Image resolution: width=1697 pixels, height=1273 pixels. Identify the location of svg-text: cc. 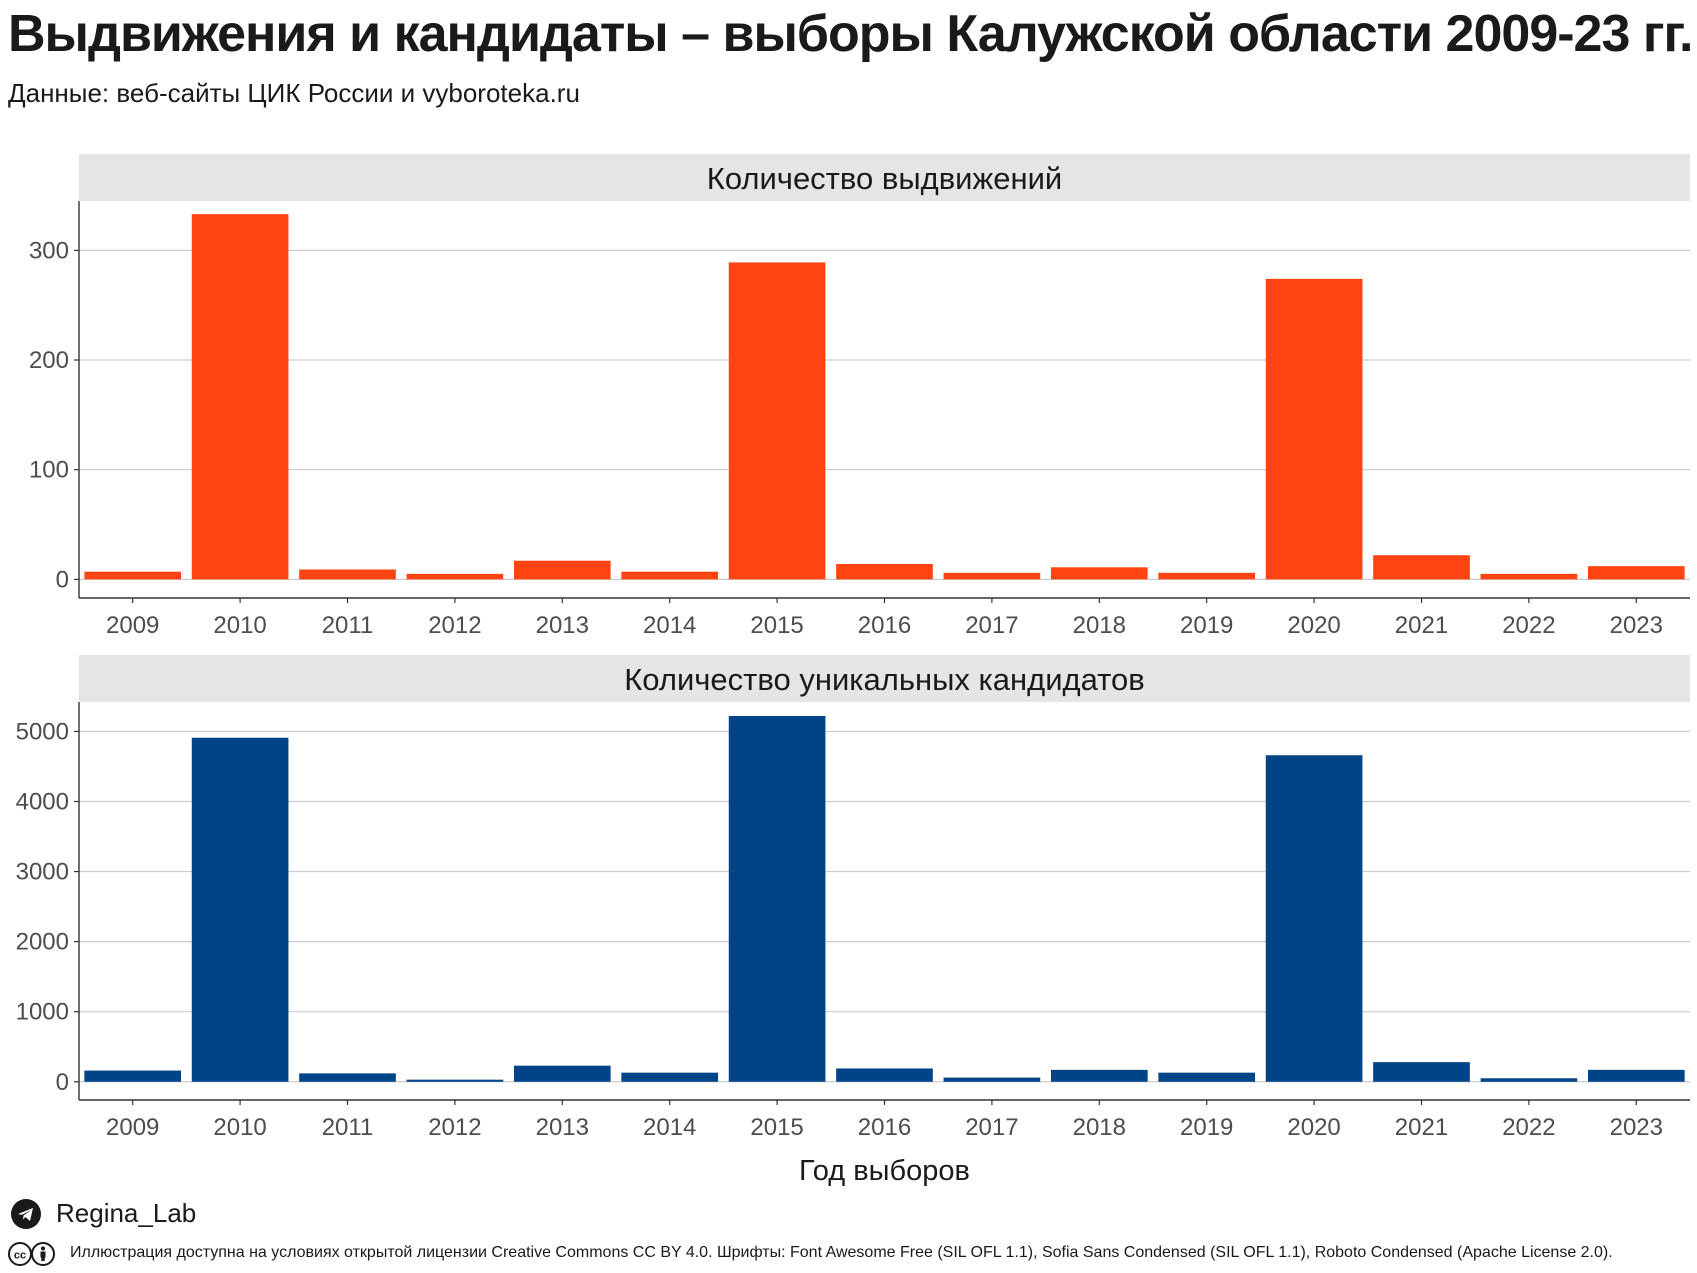
(20, 1256).